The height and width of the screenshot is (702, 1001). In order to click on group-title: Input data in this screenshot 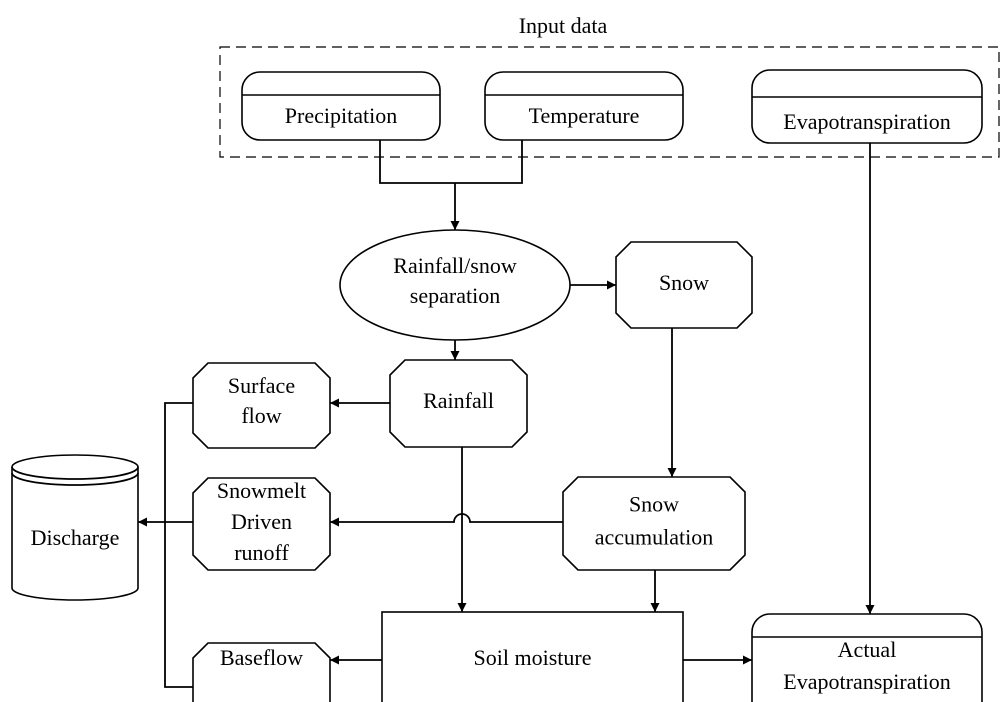, I will do `click(563, 25)`.